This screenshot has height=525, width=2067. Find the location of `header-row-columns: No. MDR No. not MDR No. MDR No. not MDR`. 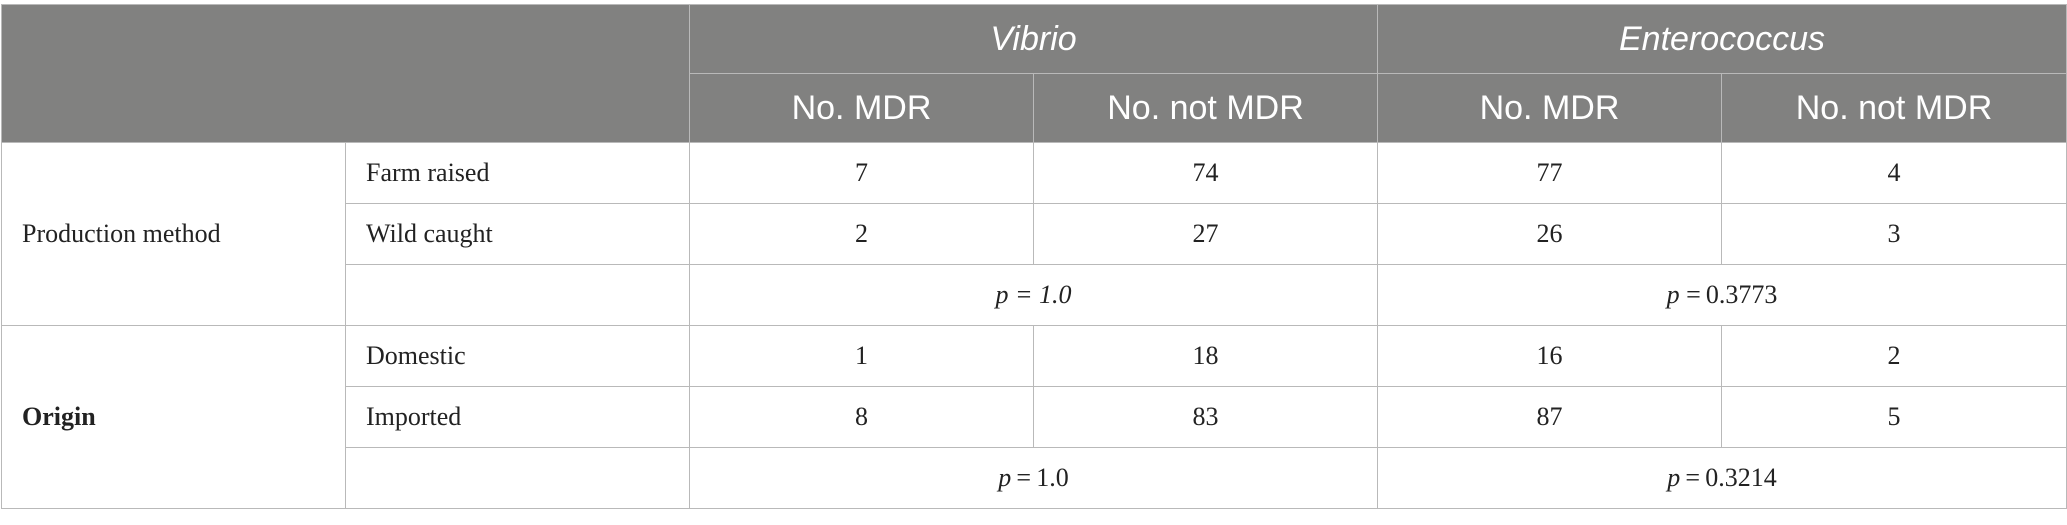

header-row-columns: No. MDR No. not MDR No. MDR No. not MDR is located at coordinates (1034, 108).